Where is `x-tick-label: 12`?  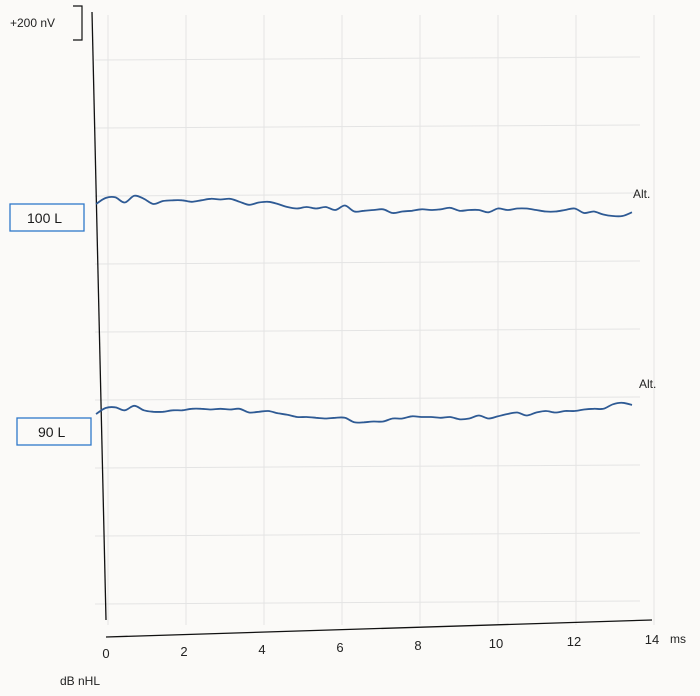 x-tick-label: 12 is located at coordinates (574, 641).